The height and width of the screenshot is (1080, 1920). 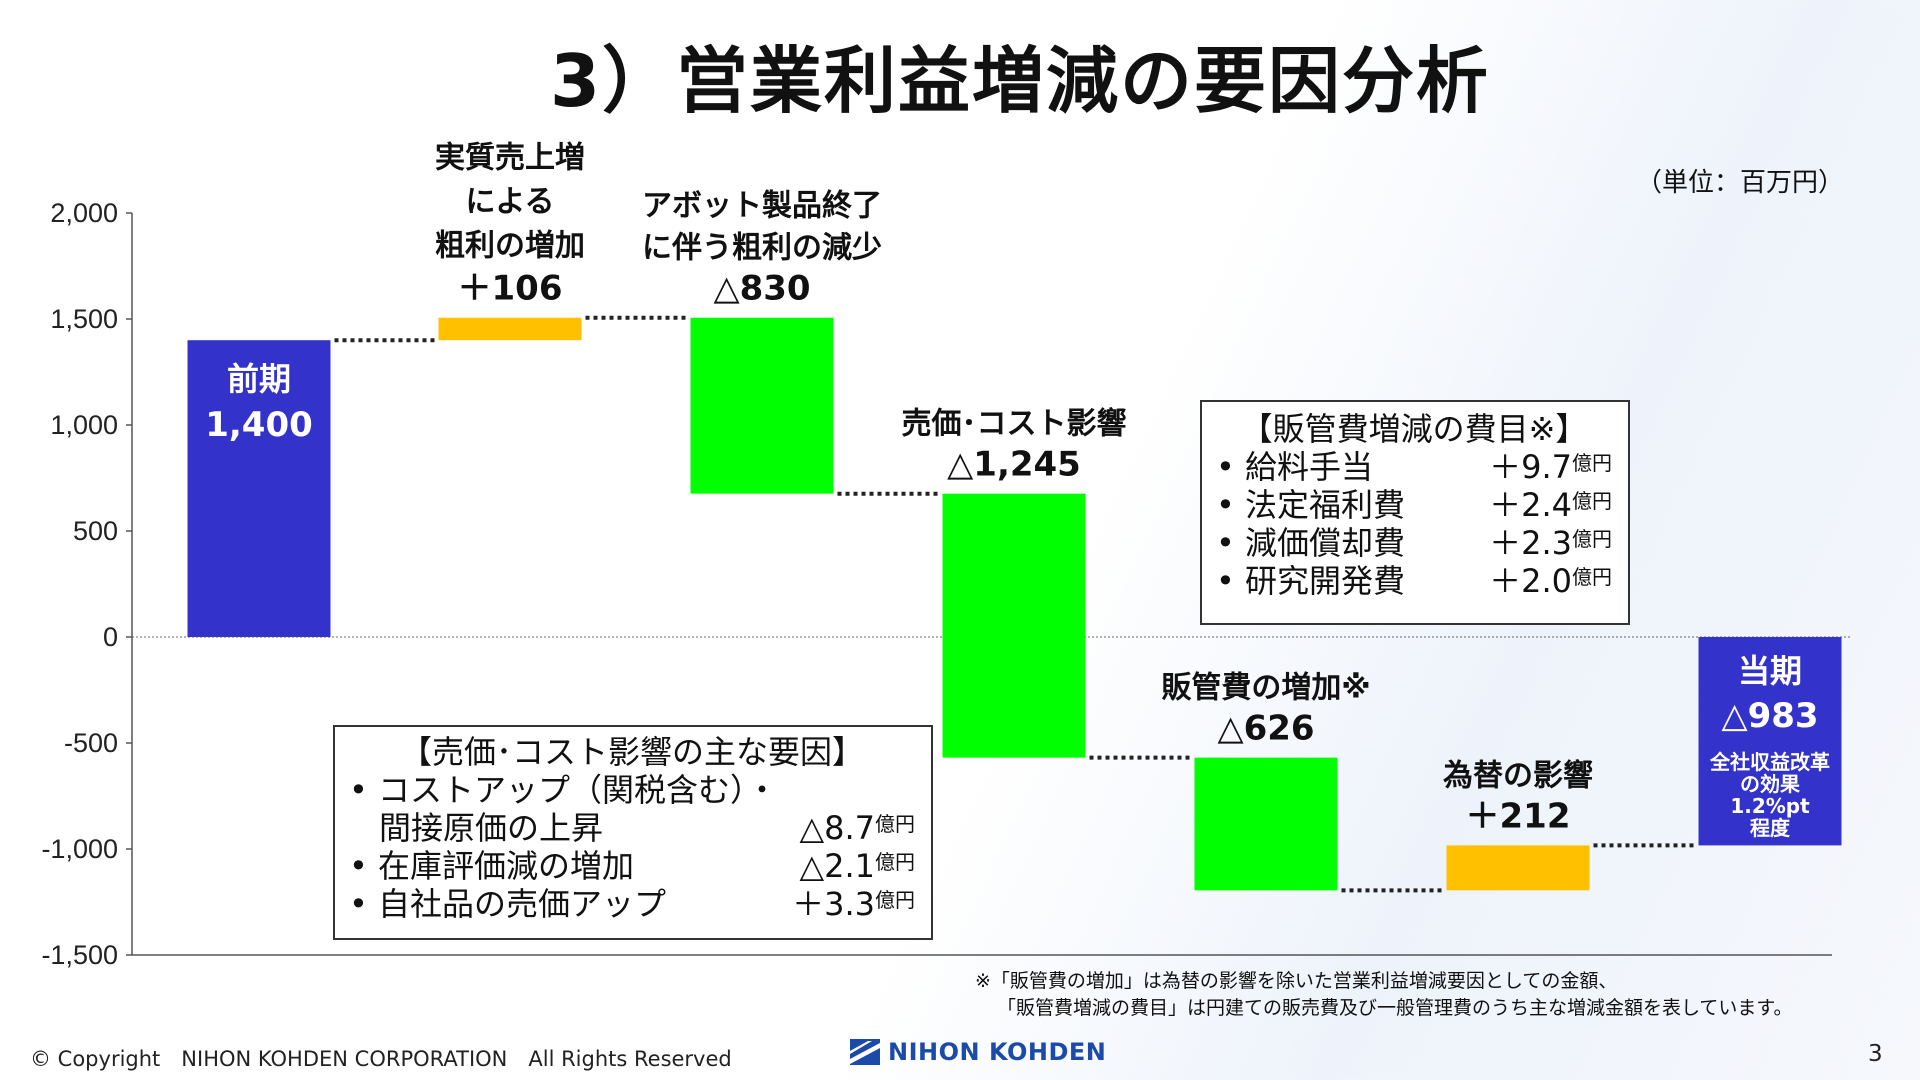 What do you see at coordinates (1309, 467) in the screenshot?
I see `sga-item-label: 給料手当` at bounding box center [1309, 467].